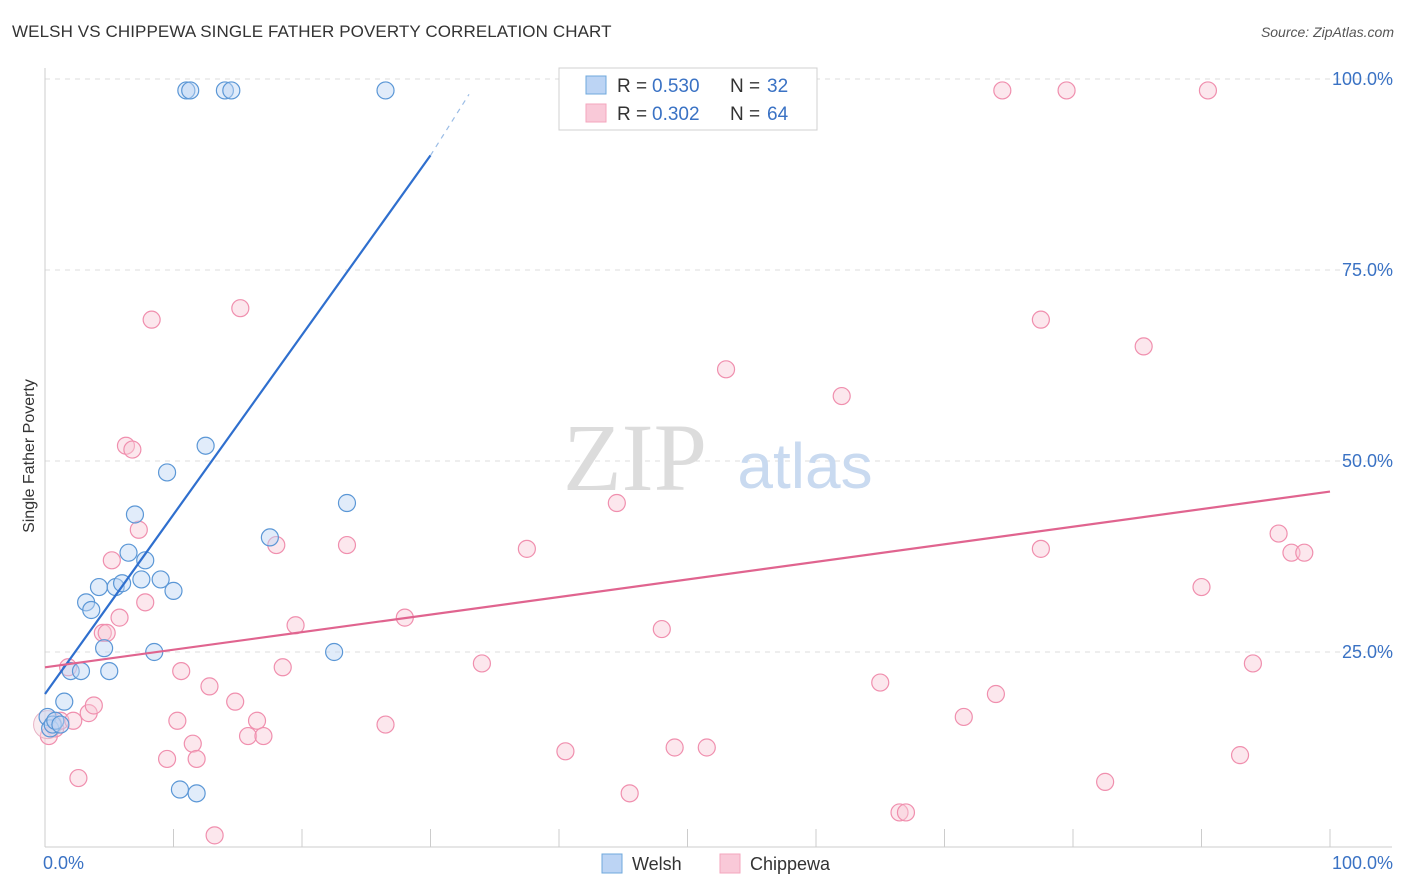  I want to click on y-axis-label: Single Father Poverty, so click(29, 456).